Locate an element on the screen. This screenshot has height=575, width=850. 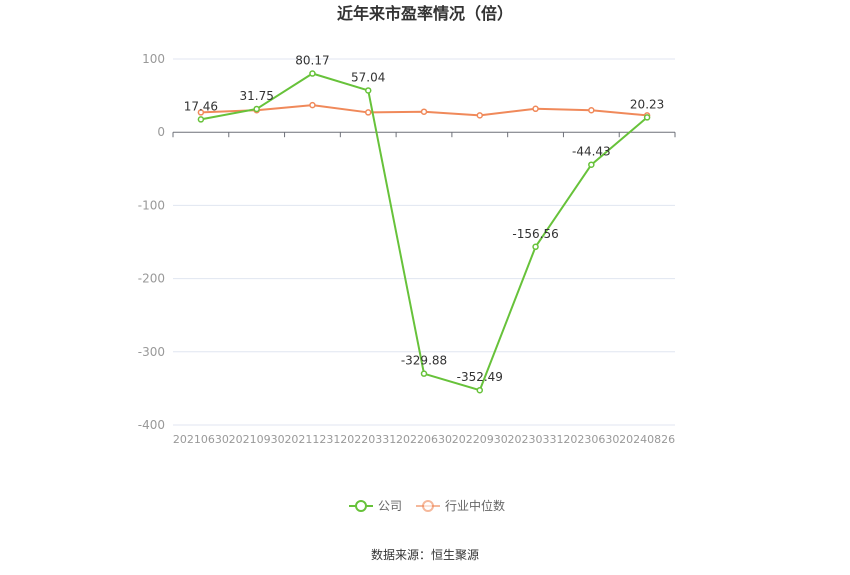
source-note: 数据来源：恒生聚源 is located at coordinates (425, 554).